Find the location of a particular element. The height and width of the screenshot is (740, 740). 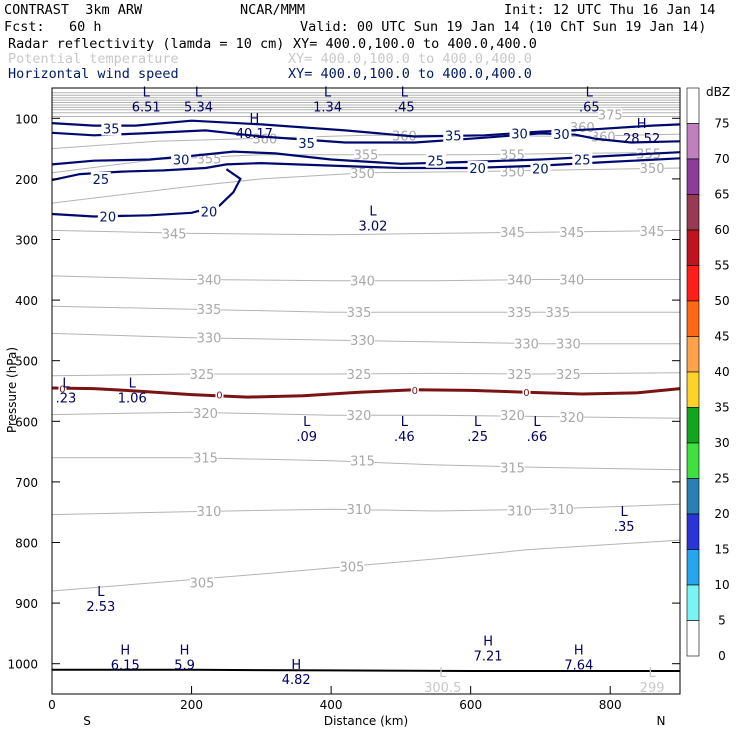

colorbar-level: 75 is located at coordinates (721, 124).